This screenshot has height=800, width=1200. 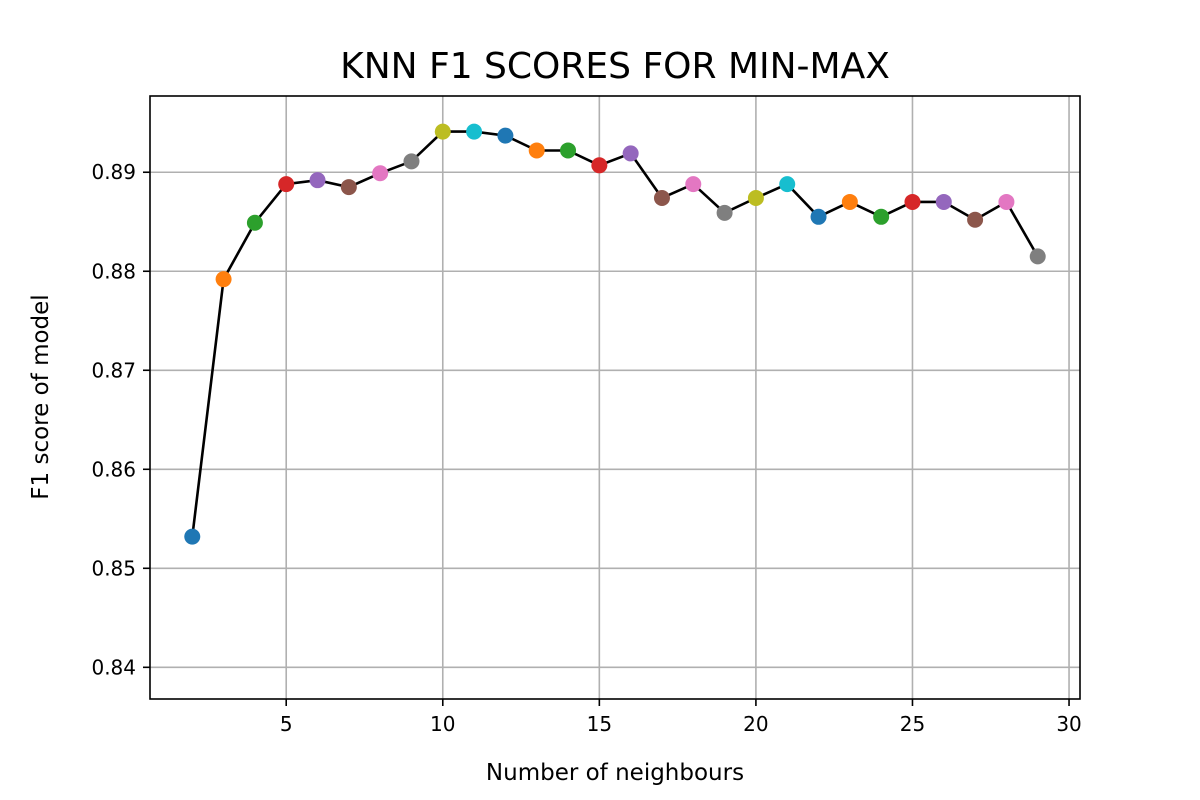 I want to click on chart-title: KNN F1 SCORES FOR MIN-MAX, so click(x=615, y=66).